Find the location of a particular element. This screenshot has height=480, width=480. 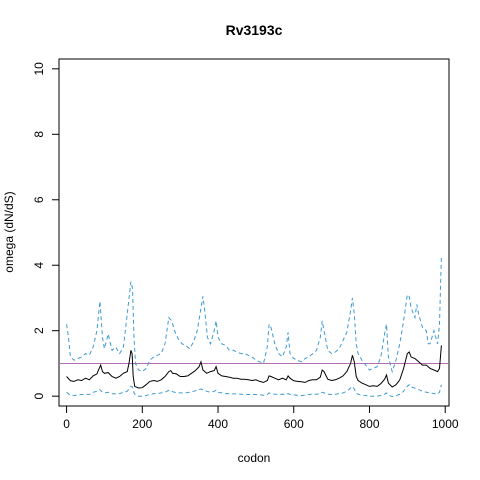

chart-title: Rv3193c is located at coordinates (254, 30).